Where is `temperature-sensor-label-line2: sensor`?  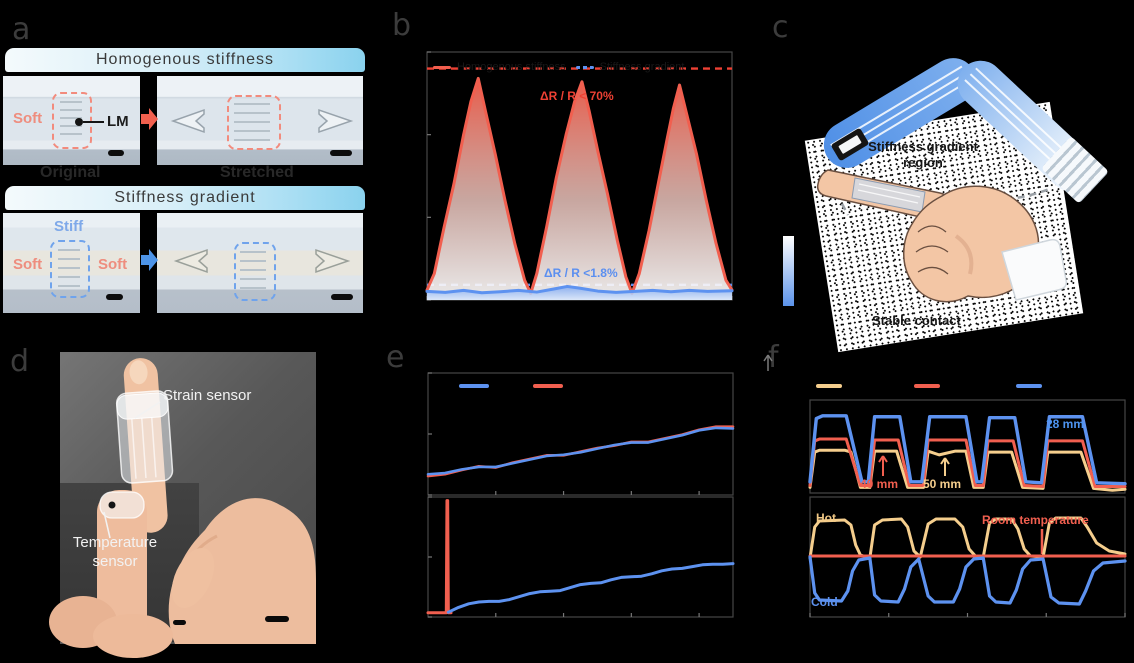
temperature-sensor-label-line2: sensor is located at coordinates (115, 561).